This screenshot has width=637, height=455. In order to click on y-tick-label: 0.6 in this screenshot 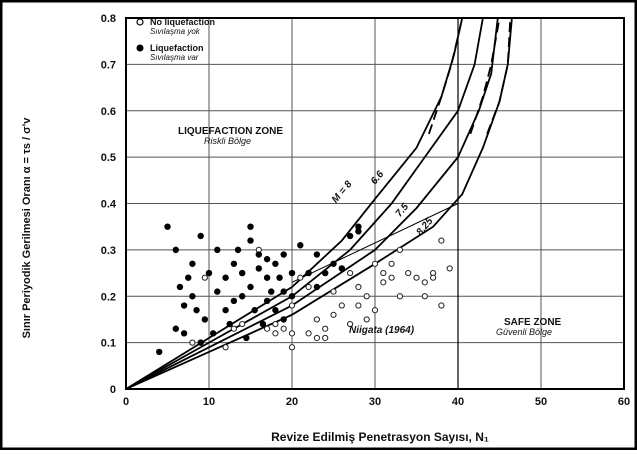, I will do `click(108, 112)`.